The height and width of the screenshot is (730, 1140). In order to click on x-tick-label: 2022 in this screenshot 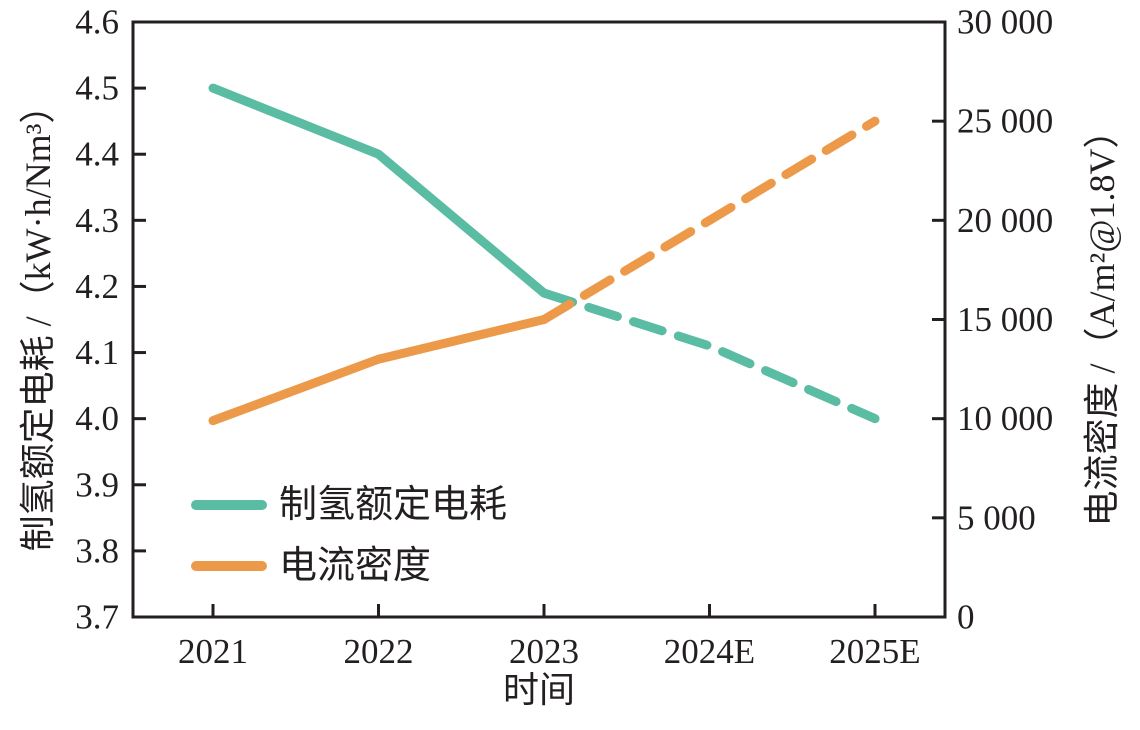, I will do `click(379, 651)`.